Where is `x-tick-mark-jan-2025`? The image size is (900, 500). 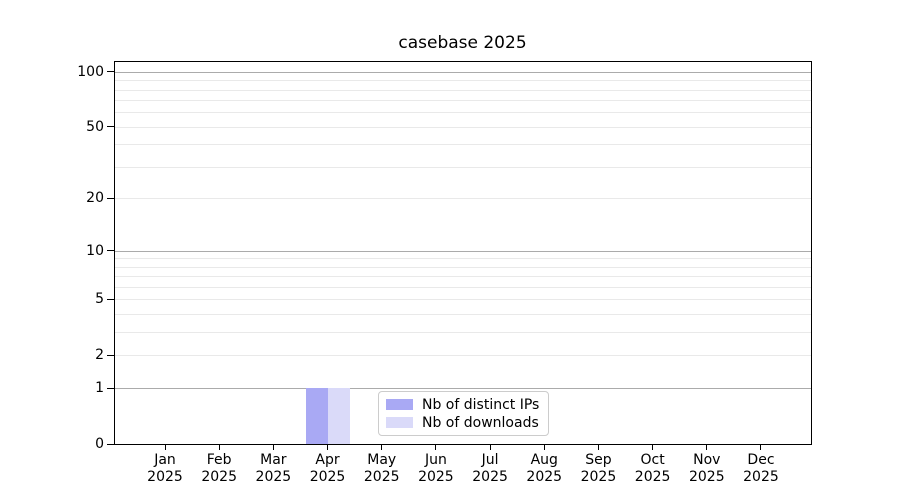 x-tick-mark-jan-2025 is located at coordinates (165, 447).